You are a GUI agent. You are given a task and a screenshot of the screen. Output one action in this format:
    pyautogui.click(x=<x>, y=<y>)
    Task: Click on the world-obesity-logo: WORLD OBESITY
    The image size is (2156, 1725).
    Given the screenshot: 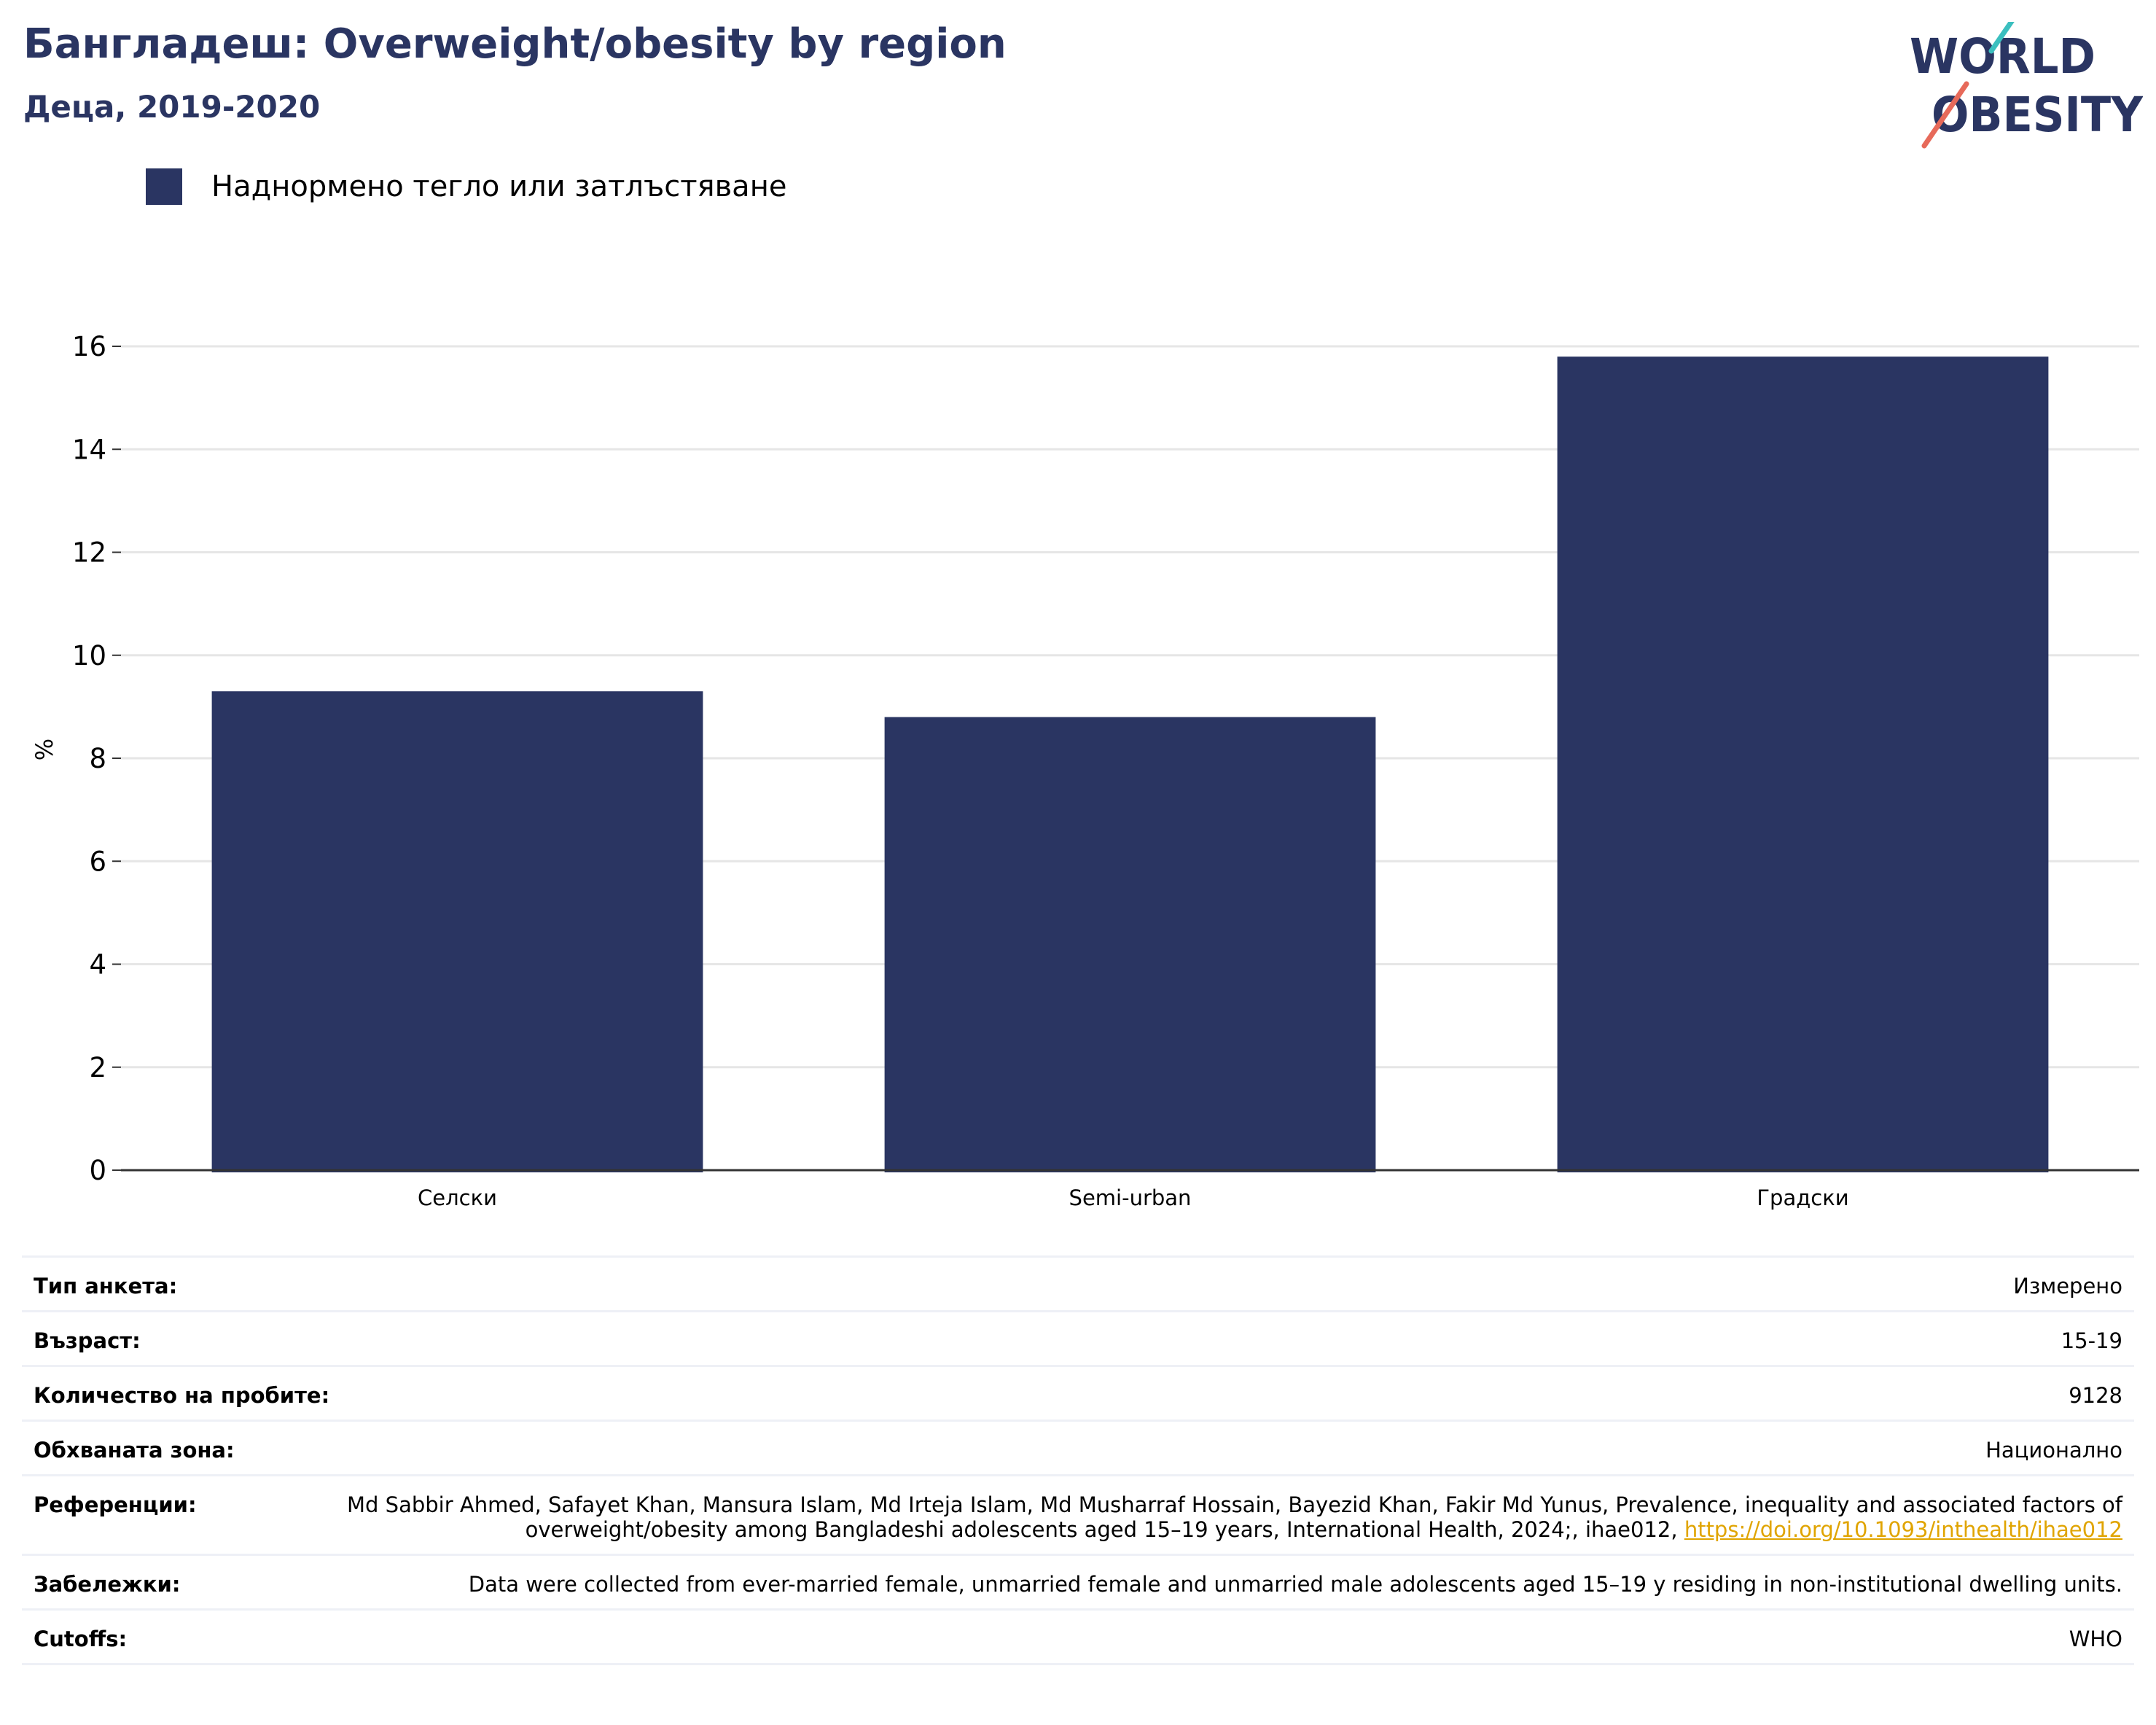 What is the action you would take?
    pyautogui.click(x=2027, y=86)
    